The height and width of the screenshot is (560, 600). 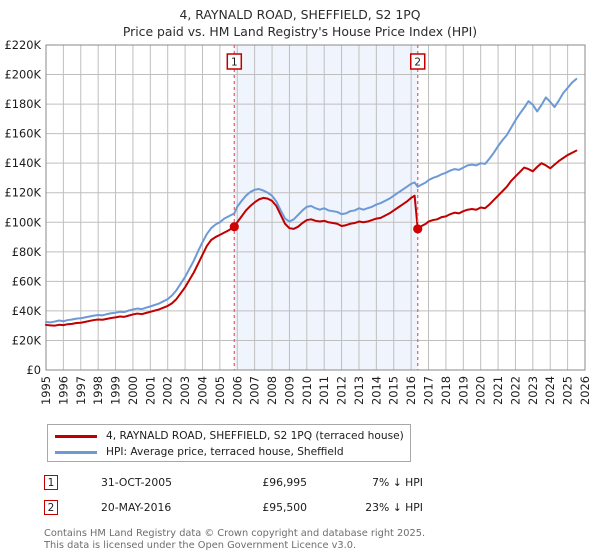 I want to click on x-axis-tick-label: 2009, so click(x=289, y=390).